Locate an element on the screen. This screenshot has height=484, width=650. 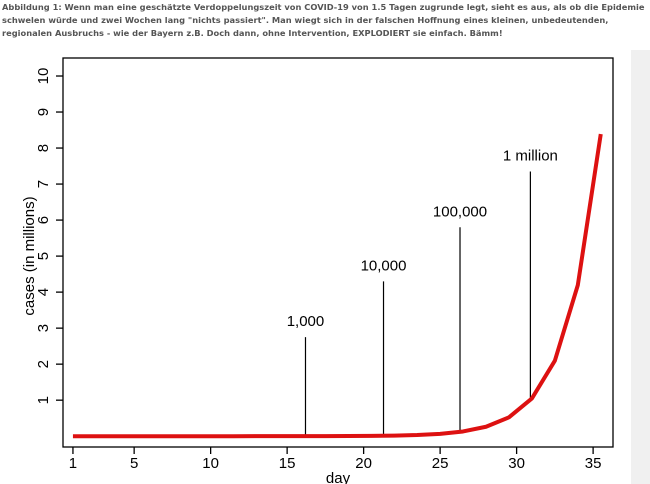
x-tick-label: 5 is located at coordinates (134, 463).